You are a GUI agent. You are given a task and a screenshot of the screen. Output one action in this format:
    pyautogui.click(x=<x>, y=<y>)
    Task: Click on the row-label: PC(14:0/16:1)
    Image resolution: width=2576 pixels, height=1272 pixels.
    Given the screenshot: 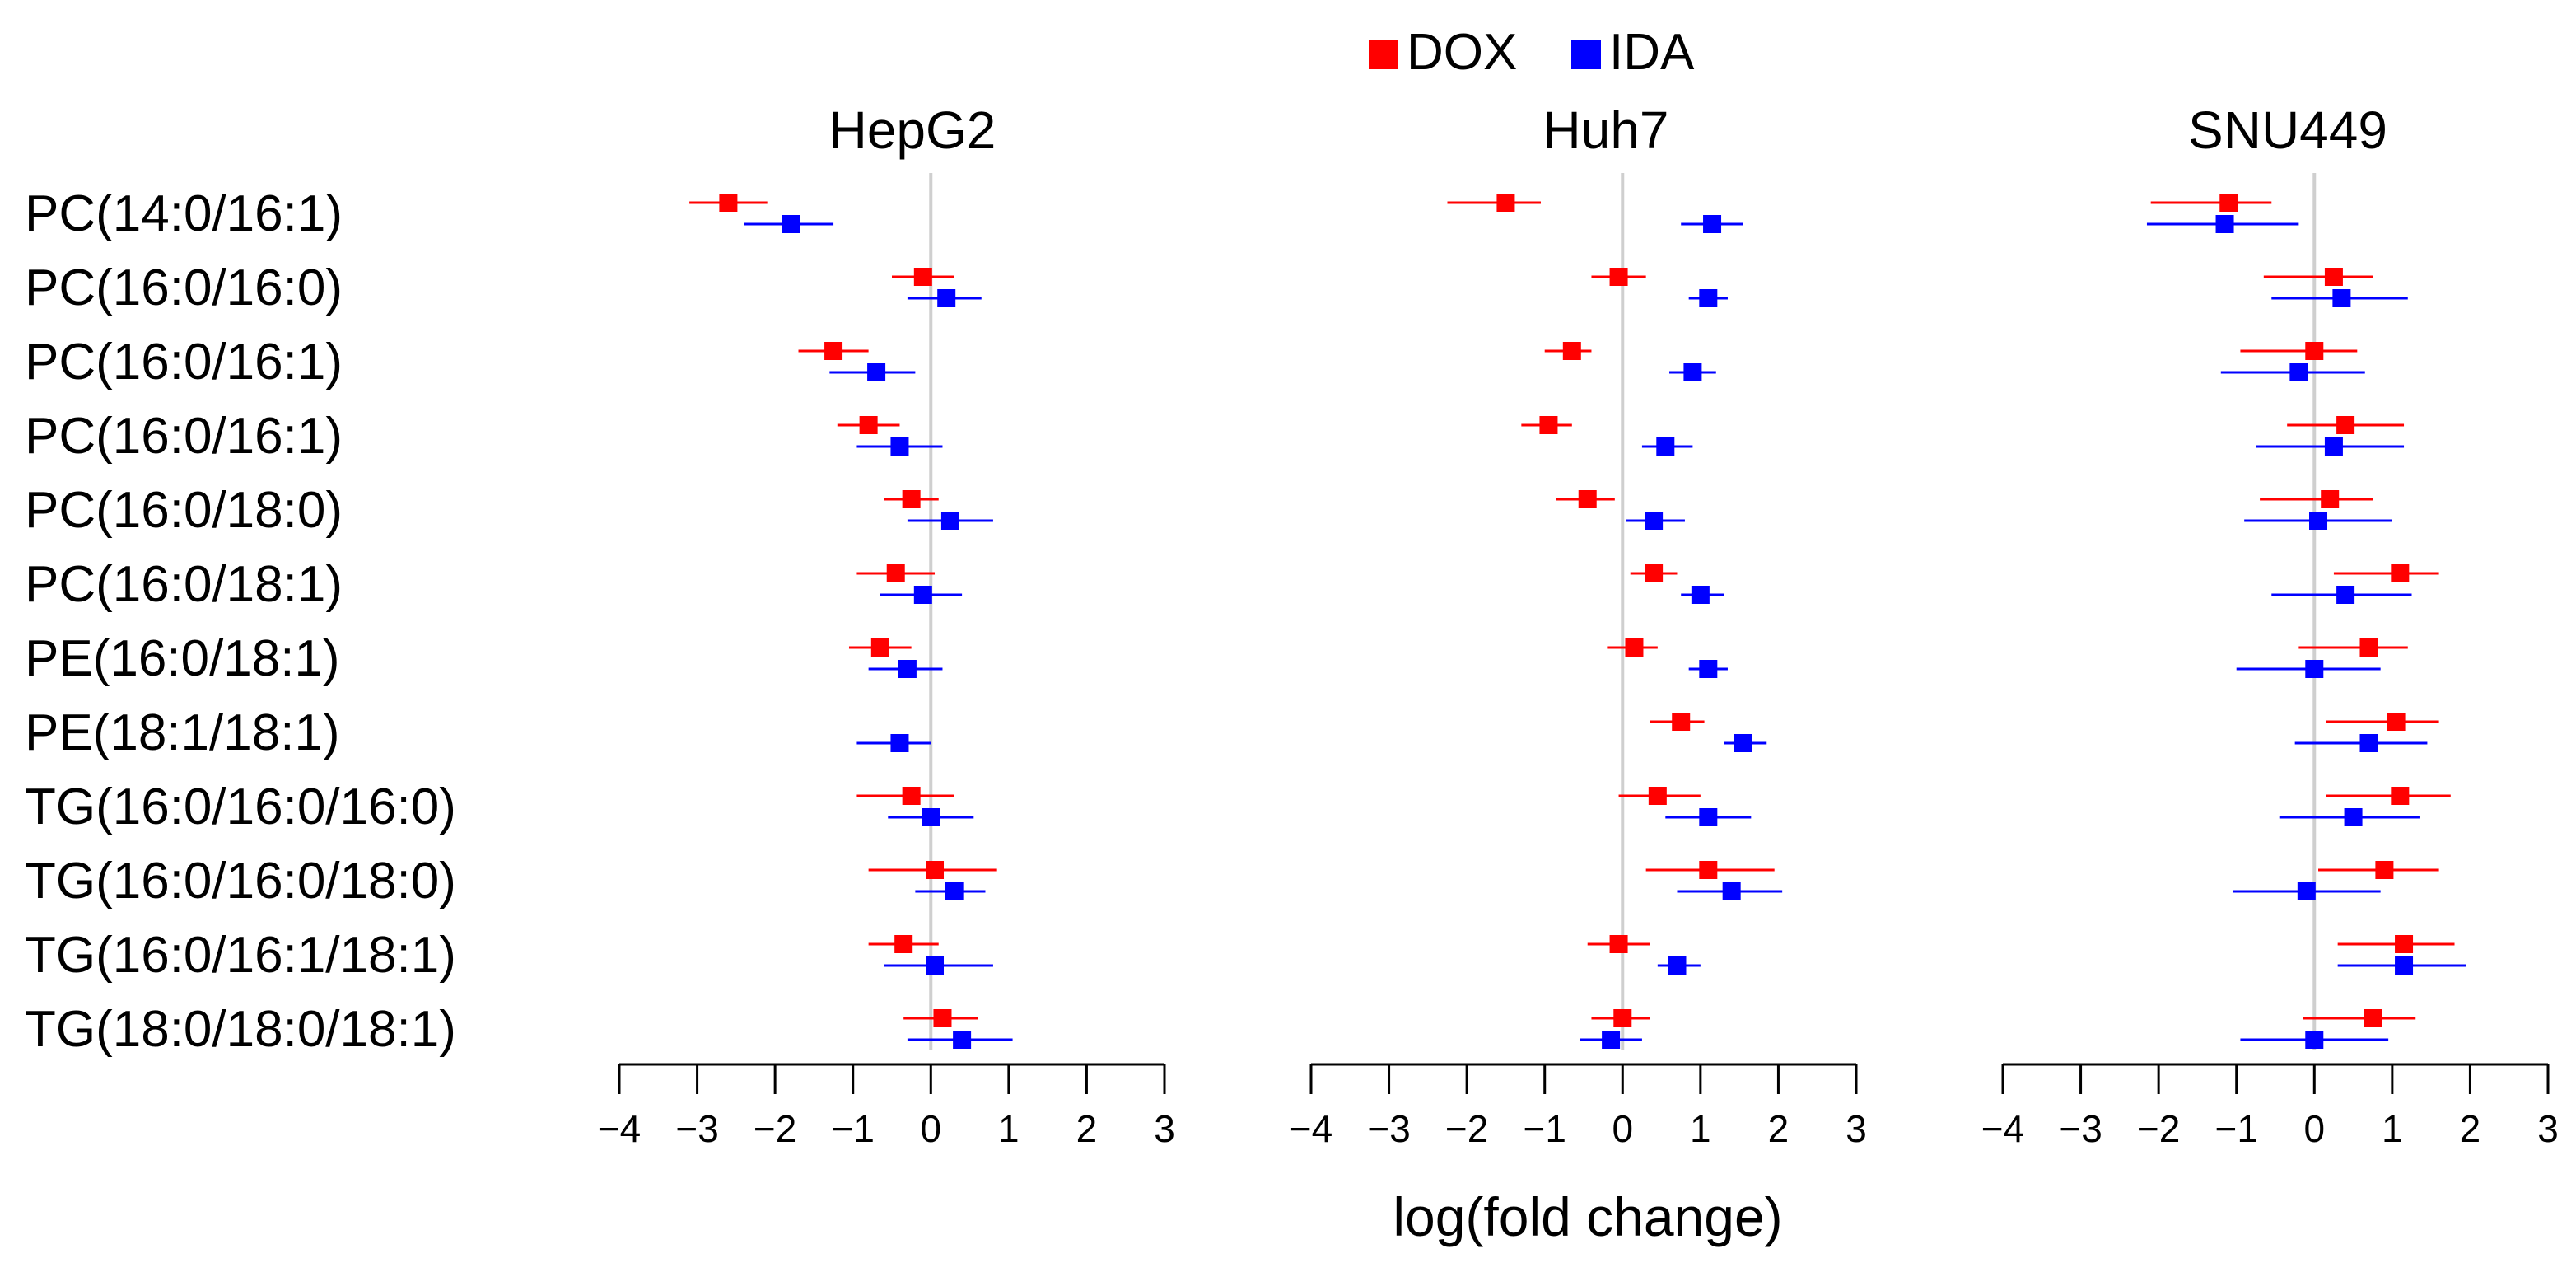 What is the action you would take?
    pyautogui.click(x=184, y=213)
    